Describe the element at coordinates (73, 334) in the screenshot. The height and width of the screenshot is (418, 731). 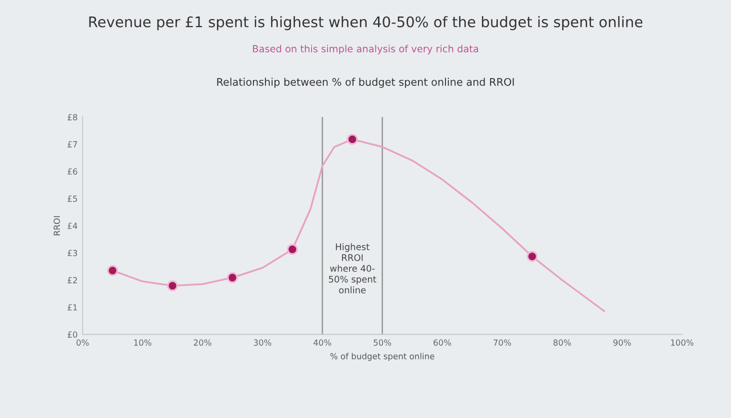
I see `y-tick-label: £0` at that location.